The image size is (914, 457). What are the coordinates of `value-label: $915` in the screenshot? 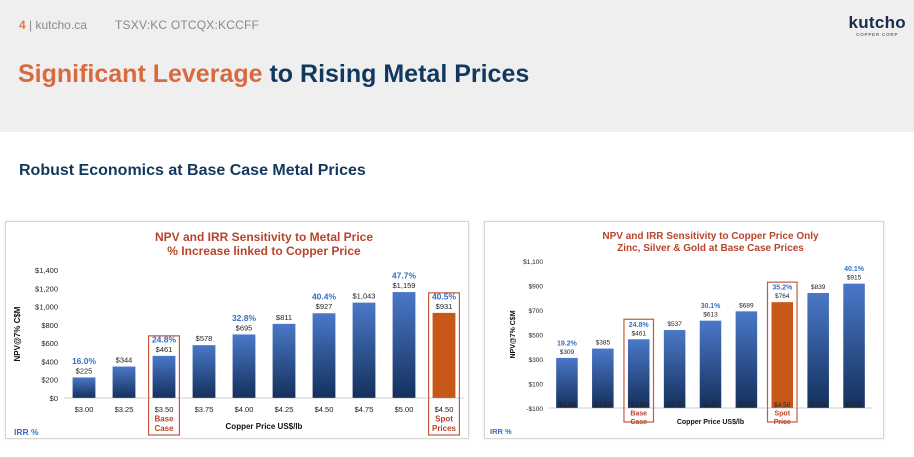 It's located at (854, 278).